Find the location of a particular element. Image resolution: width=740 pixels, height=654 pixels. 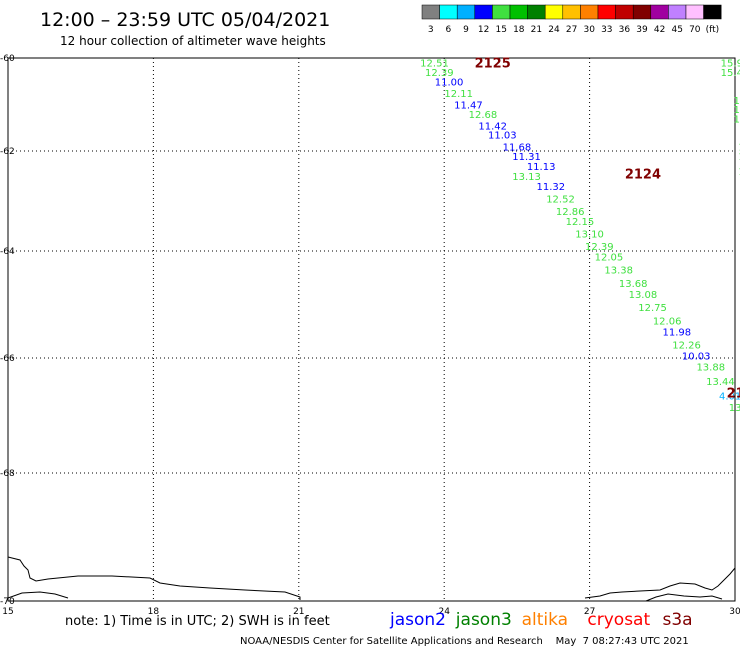

legend-label: 12 is located at coordinates (483, 30).